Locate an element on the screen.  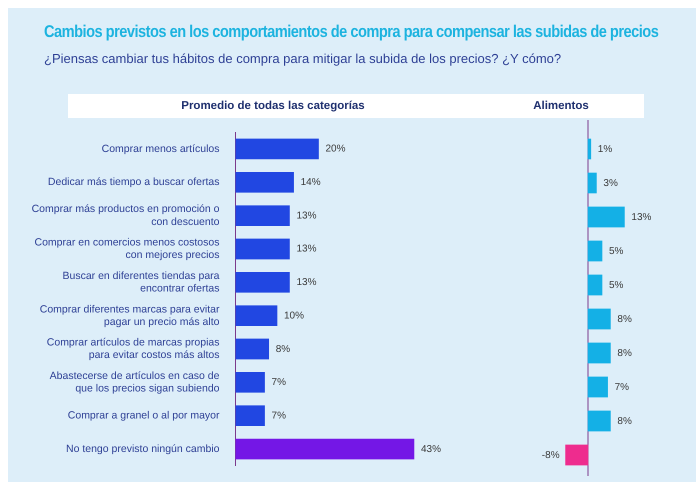
y-tick-label: Dedicar más tiempo a buscar ofertas is located at coordinates (134, 182).